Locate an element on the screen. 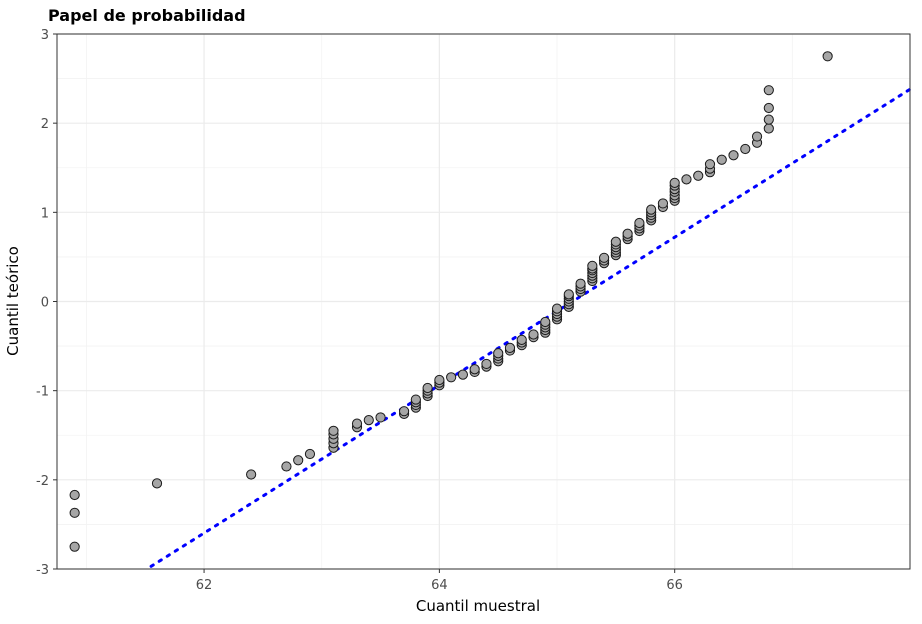 The image size is (922, 624). y-axis: -3 -2 -1 0 1 2 3 is located at coordinates (46, 303).